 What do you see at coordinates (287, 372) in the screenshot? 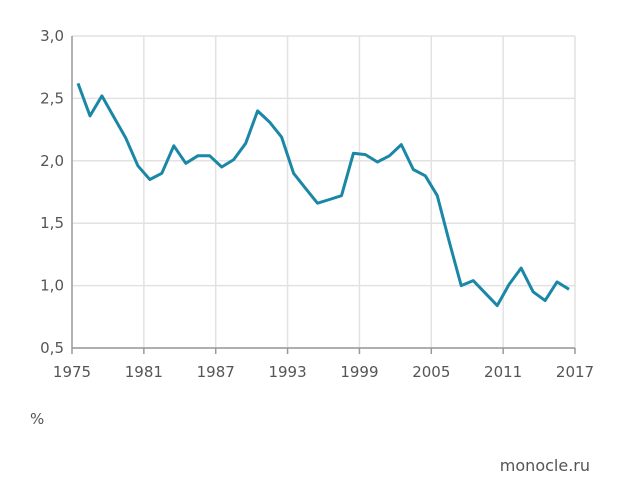
I see `x-tick-label: 1993` at bounding box center [287, 372].